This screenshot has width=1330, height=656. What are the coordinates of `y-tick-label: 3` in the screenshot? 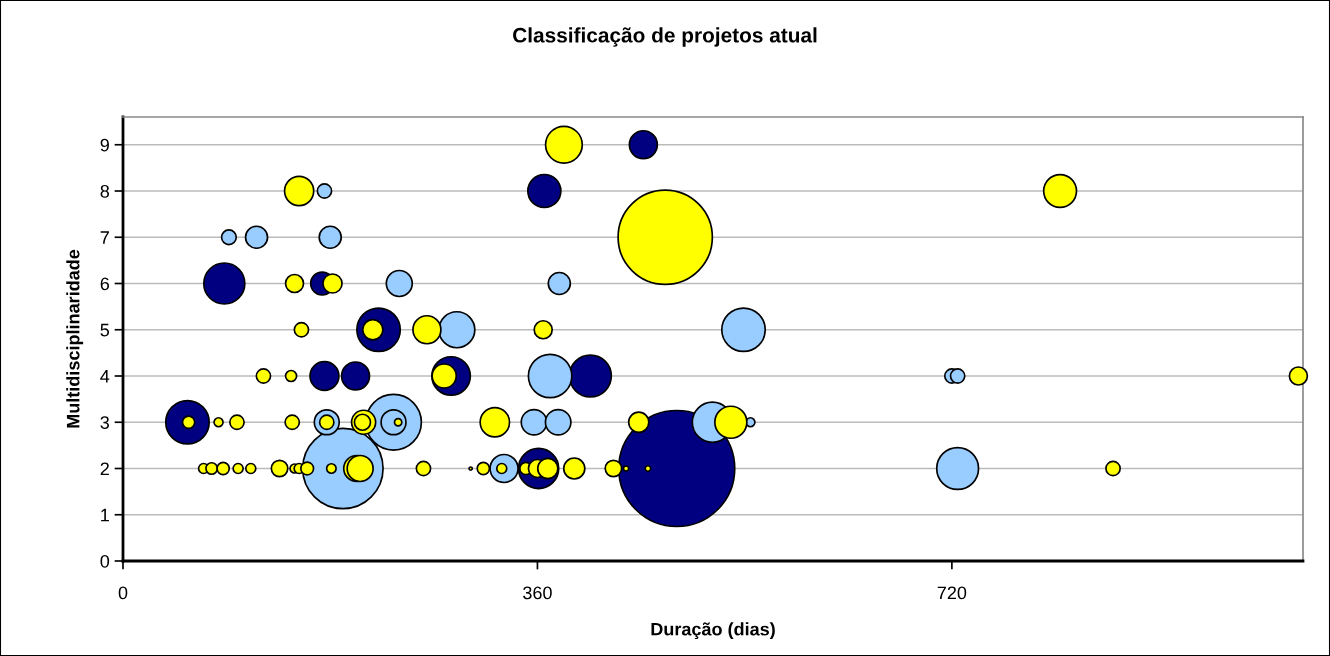 It's located at (105, 422).